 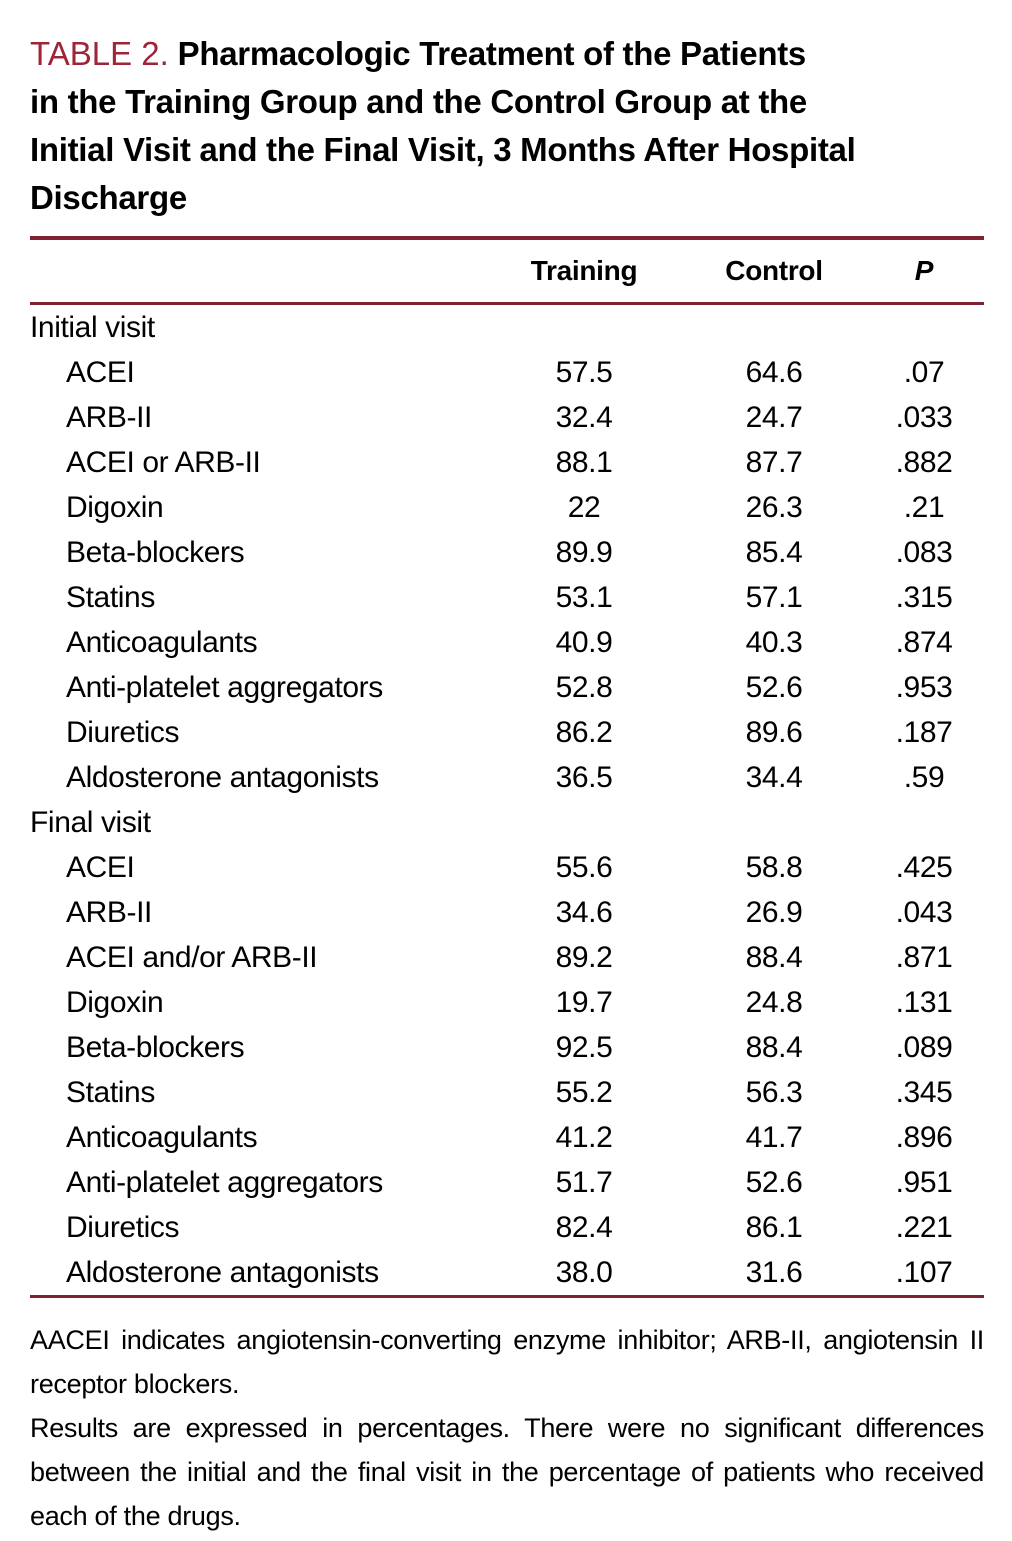 I want to click on cell-value: 34.6, so click(x=584, y=912).